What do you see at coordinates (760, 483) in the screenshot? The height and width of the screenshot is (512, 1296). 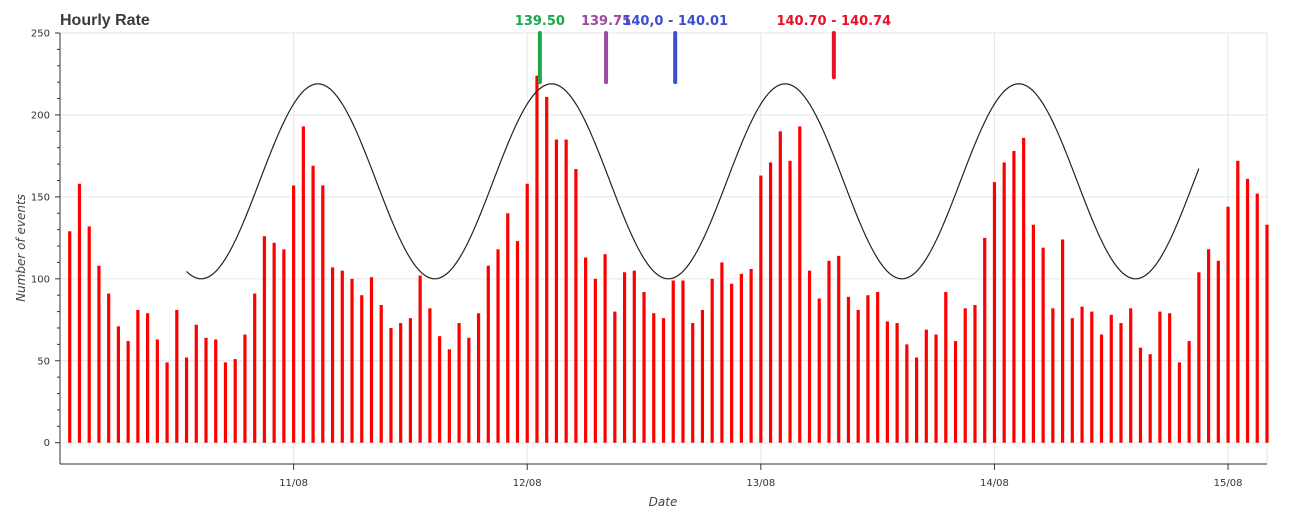 I see `x-tick-label: 13/08` at bounding box center [760, 483].